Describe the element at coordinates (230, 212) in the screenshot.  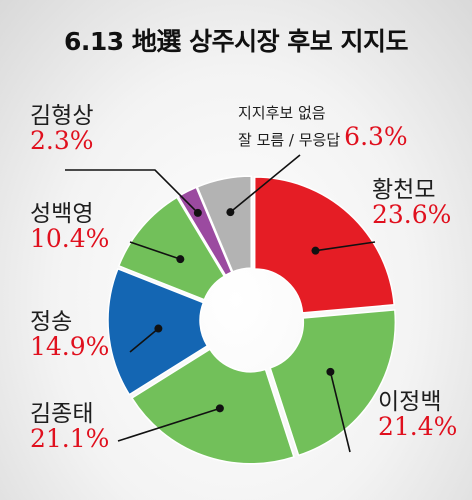
I see `leader-dot-undecided` at that location.